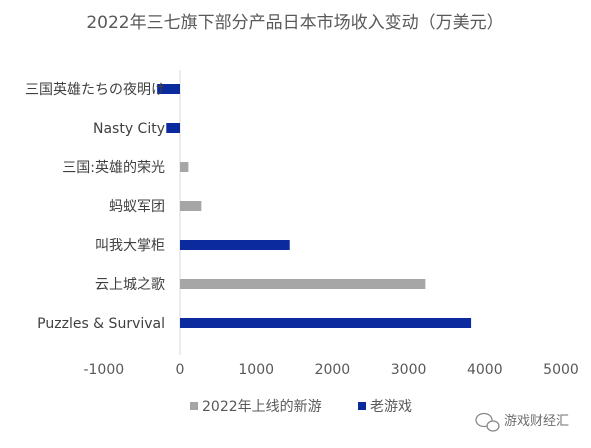  Describe the element at coordinates (101, 324) in the screenshot. I see `category-label: Puzzles & Survival` at that location.